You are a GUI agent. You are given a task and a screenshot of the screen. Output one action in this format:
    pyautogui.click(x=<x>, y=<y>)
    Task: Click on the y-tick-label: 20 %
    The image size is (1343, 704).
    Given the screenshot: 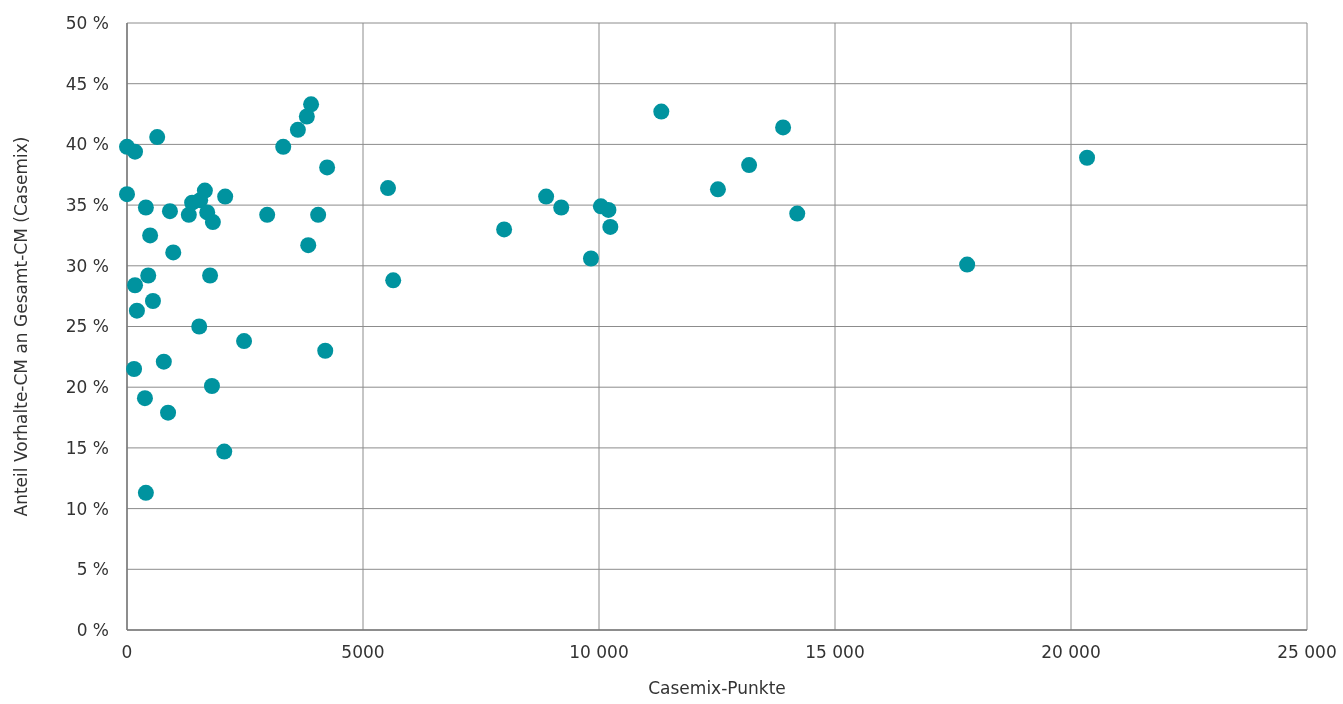 What is the action you would take?
    pyautogui.click(x=87, y=387)
    